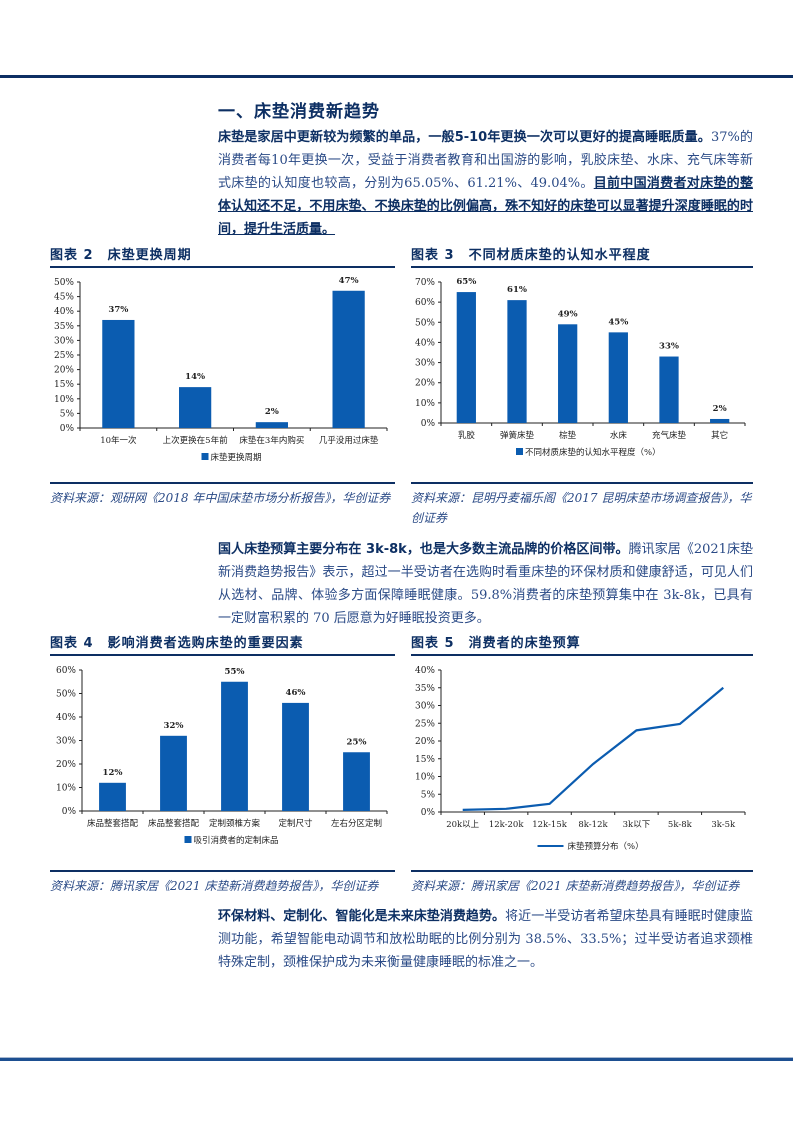 The width and height of the screenshot is (793, 1122). I want to click on bar-data-label: 33%, so click(669, 347).